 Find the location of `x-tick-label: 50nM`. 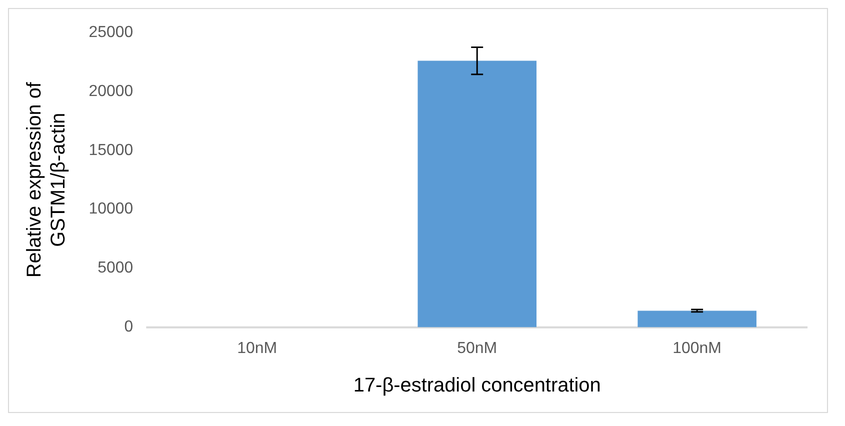

x-tick-label: 50nM is located at coordinates (477, 349).